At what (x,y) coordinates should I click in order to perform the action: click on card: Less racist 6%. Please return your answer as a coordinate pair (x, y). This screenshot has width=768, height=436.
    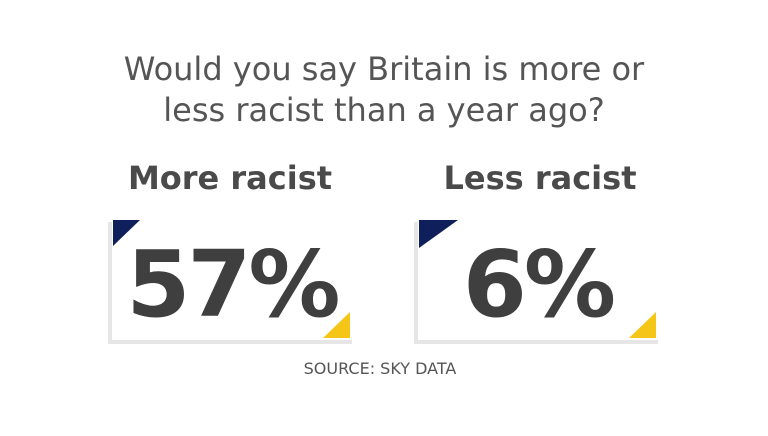
    Looking at the image, I should click on (536, 251).